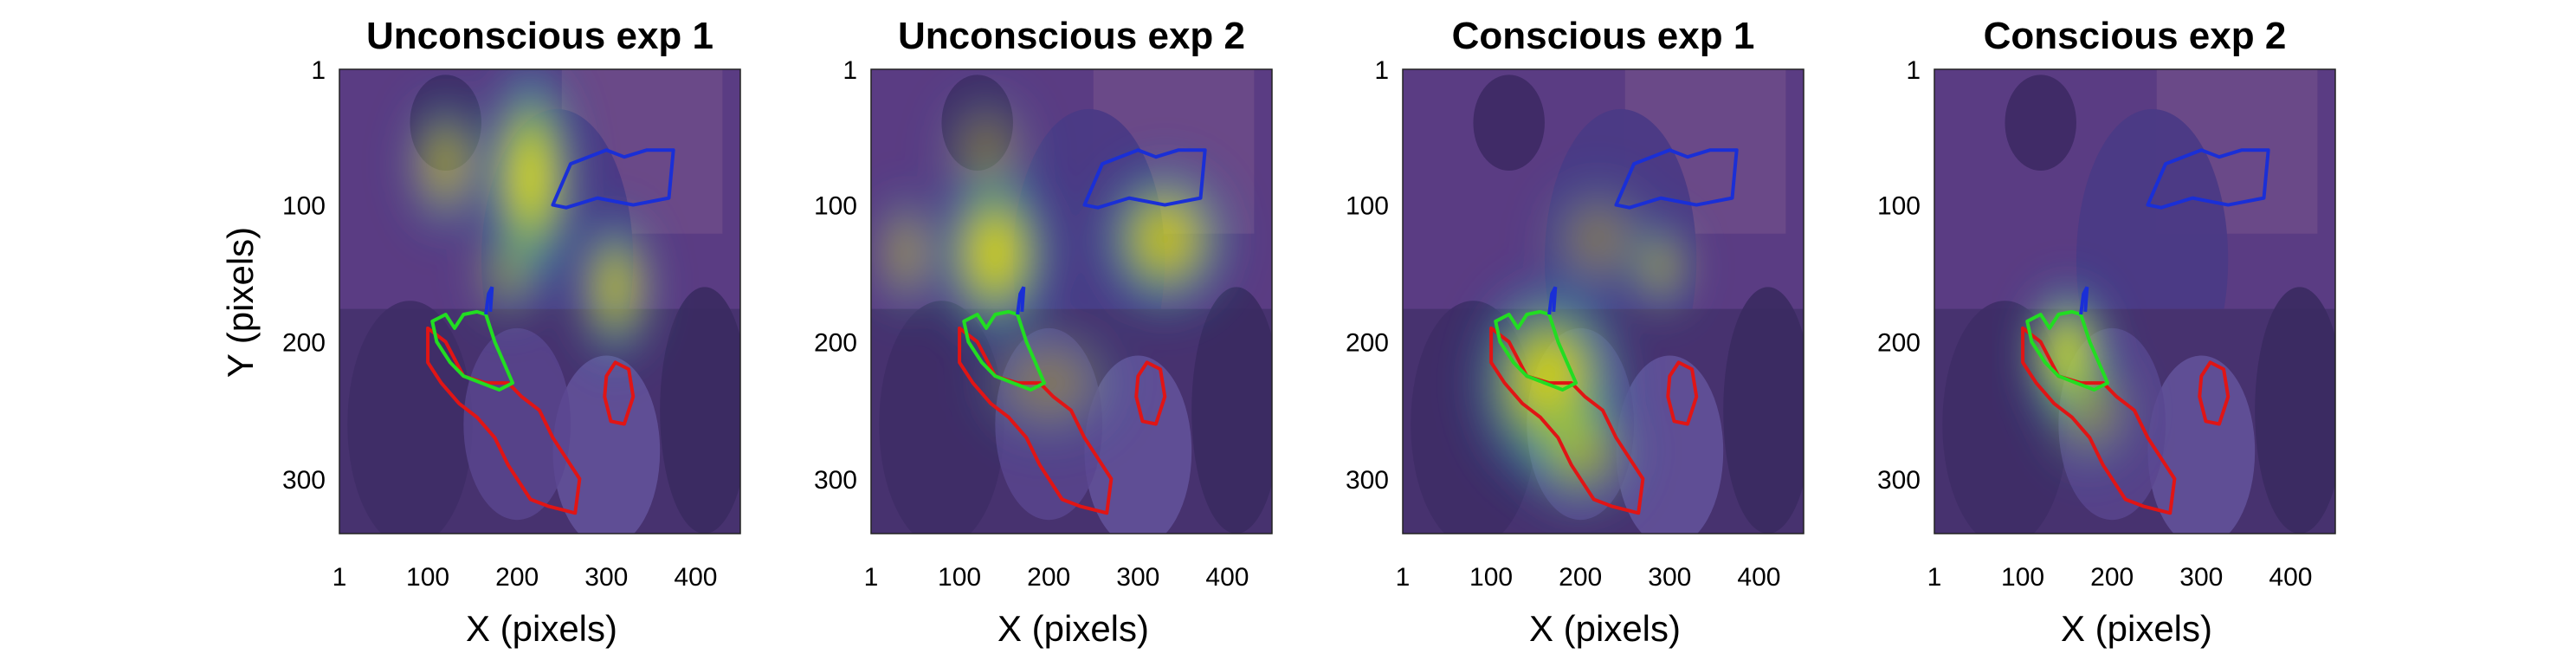 The width and height of the screenshot is (2576, 654). Describe the element at coordinates (240, 302) in the screenshot. I see `y-axis-label: Y (pixels)` at that location.